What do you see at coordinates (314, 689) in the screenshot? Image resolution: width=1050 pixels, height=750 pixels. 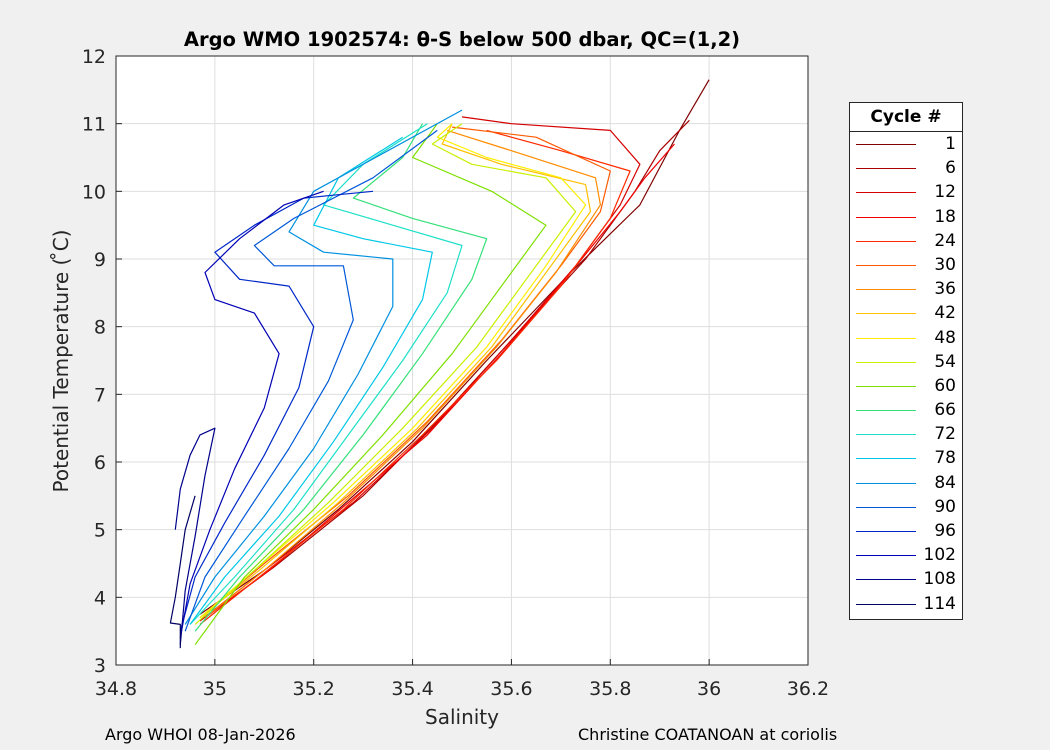 I see `x-tick-label: 35.2` at bounding box center [314, 689].